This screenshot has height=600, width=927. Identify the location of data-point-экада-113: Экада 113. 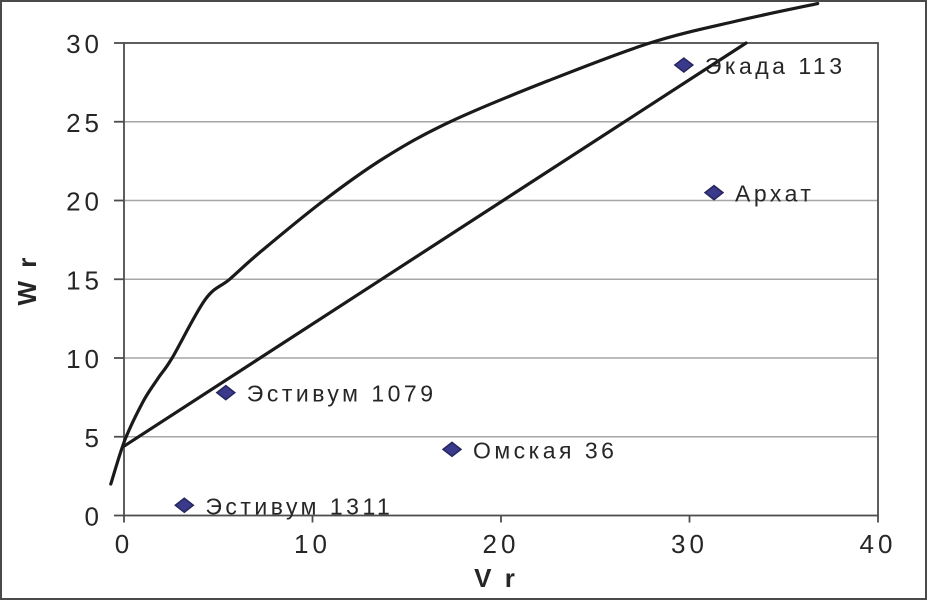
(759, 66).